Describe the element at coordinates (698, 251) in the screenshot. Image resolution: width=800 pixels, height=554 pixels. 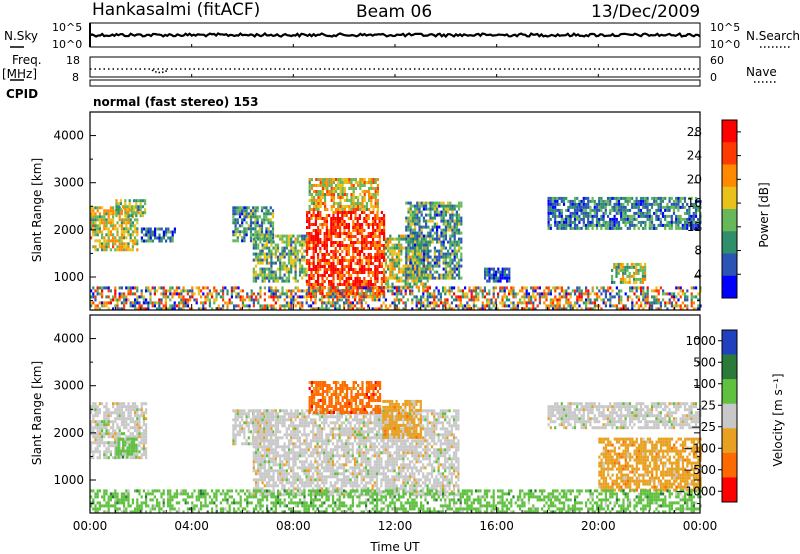
I see `colorbar-tick-label: 8` at that location.